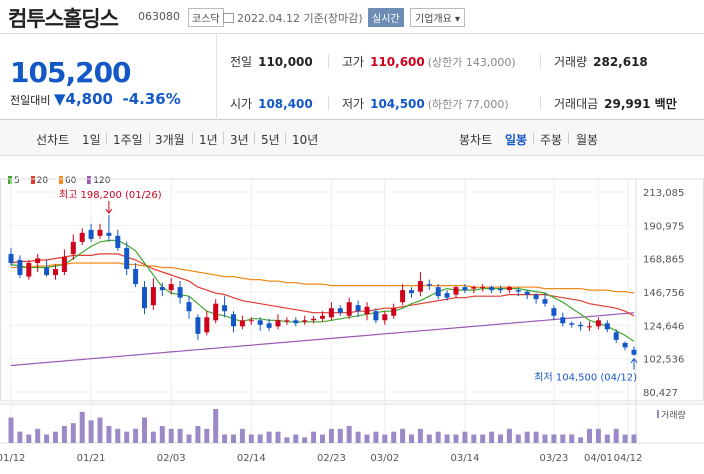 Image resolution: width=704 pixels, height=474 pixels. I want to click on y-tick-label: 124,646, so click(663, 326).